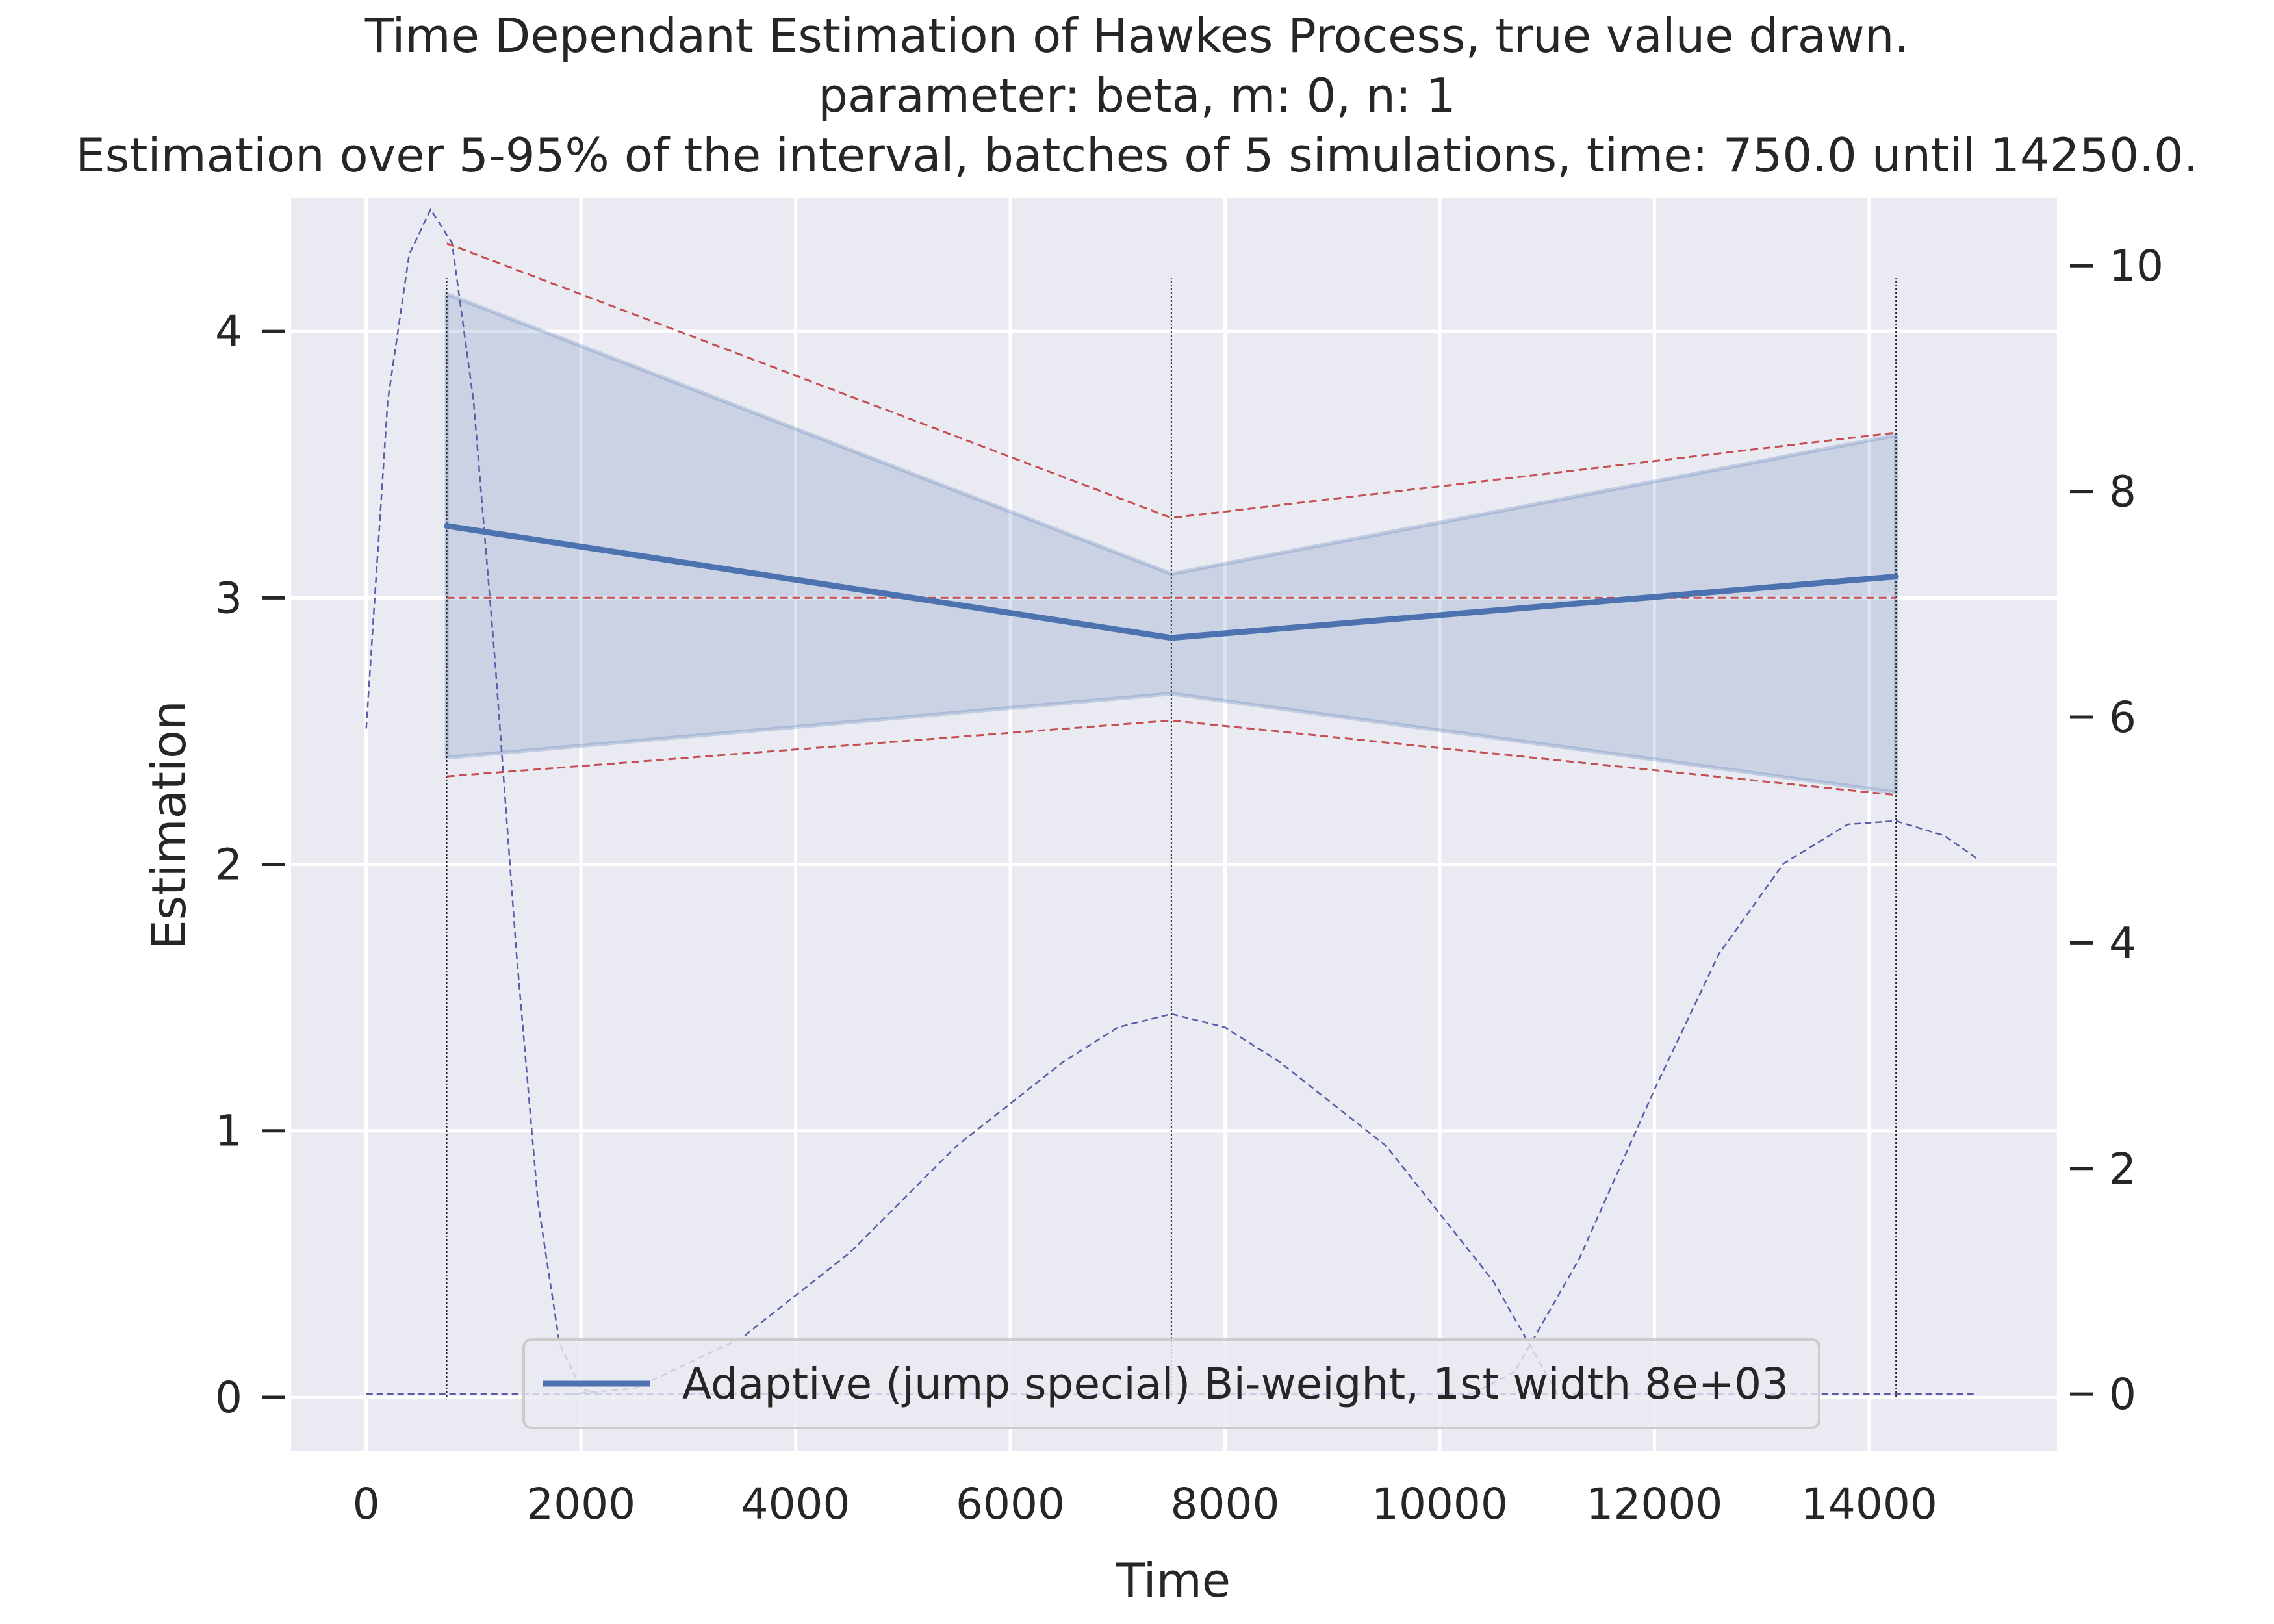 The width and height of the screenshot is (2274, 1624). Describe the element at coordinates (366, 1504) in the screenshot. I see `x-tick-label: 0` at that location.